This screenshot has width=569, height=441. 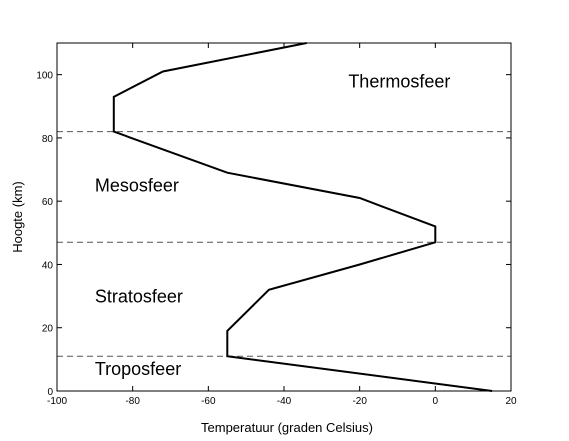 I want to click on y-tick-label: 40, so click(x=48, y=265).